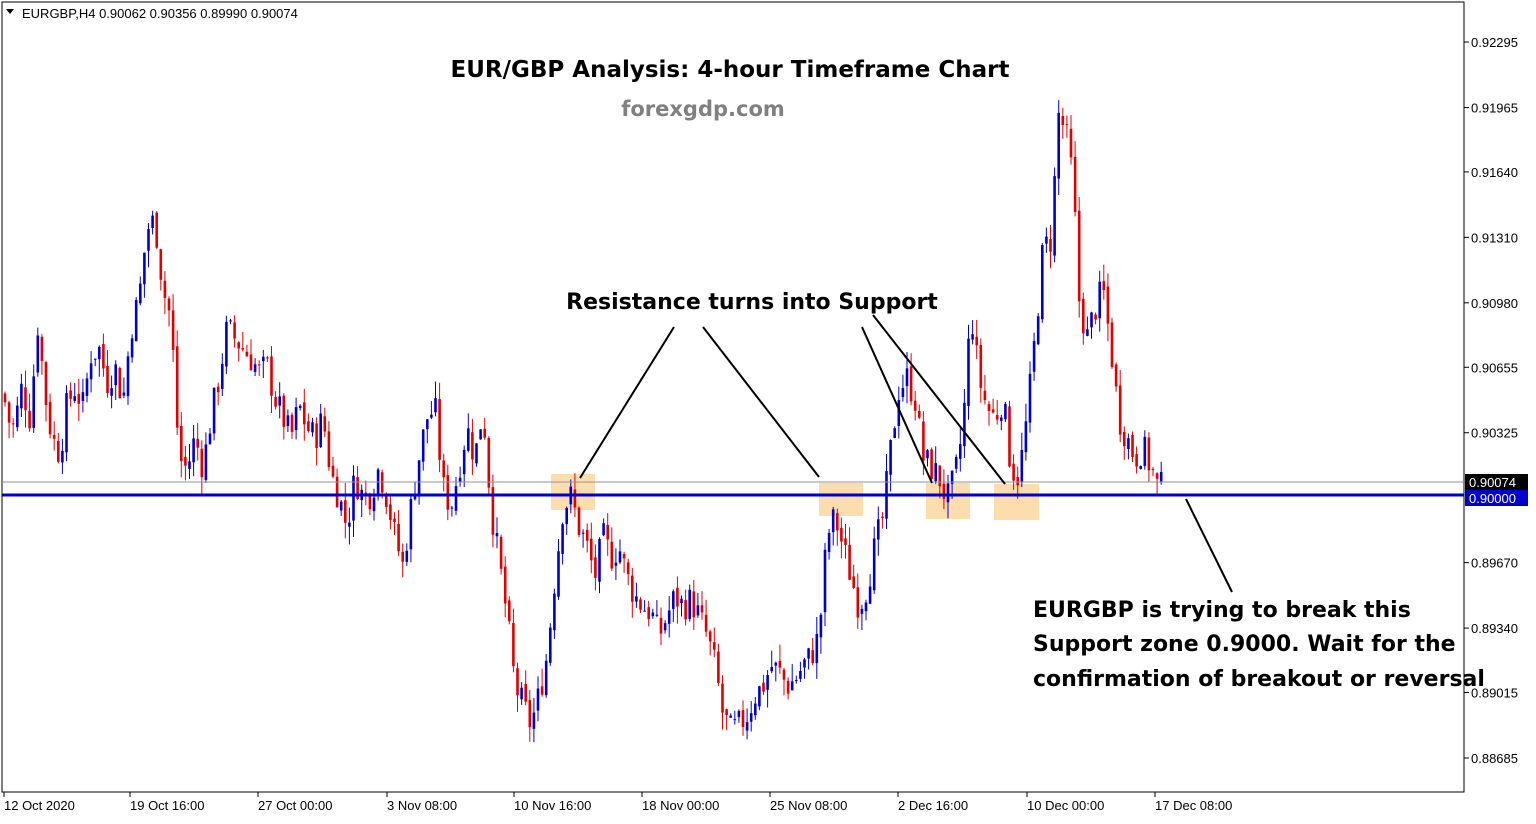 The width and height of the screenshot is (1536, 824). What do you see at coordinates (1259, 679) in the screenshot?
I see `callout-line-3: confirmation of breakout or reversal` at bounding box center [1259, 679].